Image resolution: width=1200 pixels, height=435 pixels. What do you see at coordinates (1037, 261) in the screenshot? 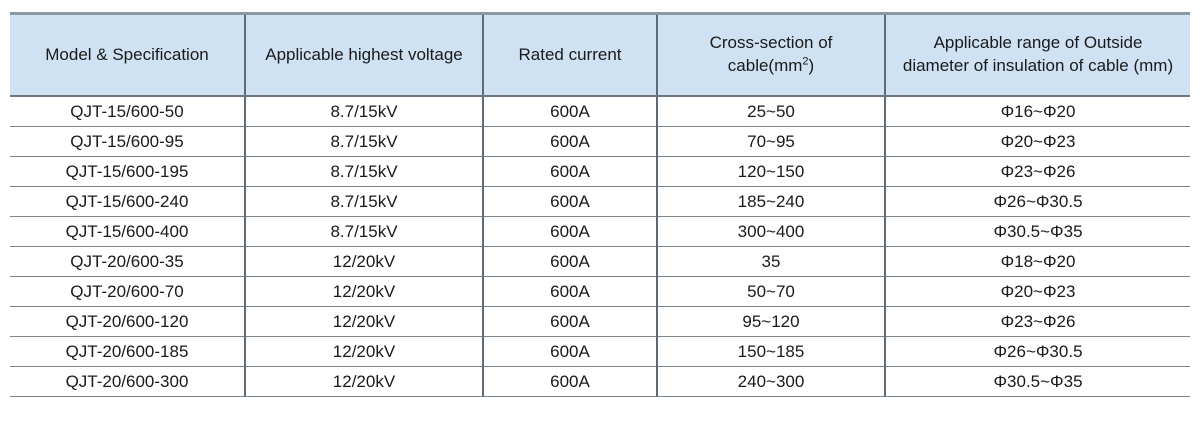
I see `cell-diameter-range: Φ18~Φ20` at bounding box center [1037, 261].